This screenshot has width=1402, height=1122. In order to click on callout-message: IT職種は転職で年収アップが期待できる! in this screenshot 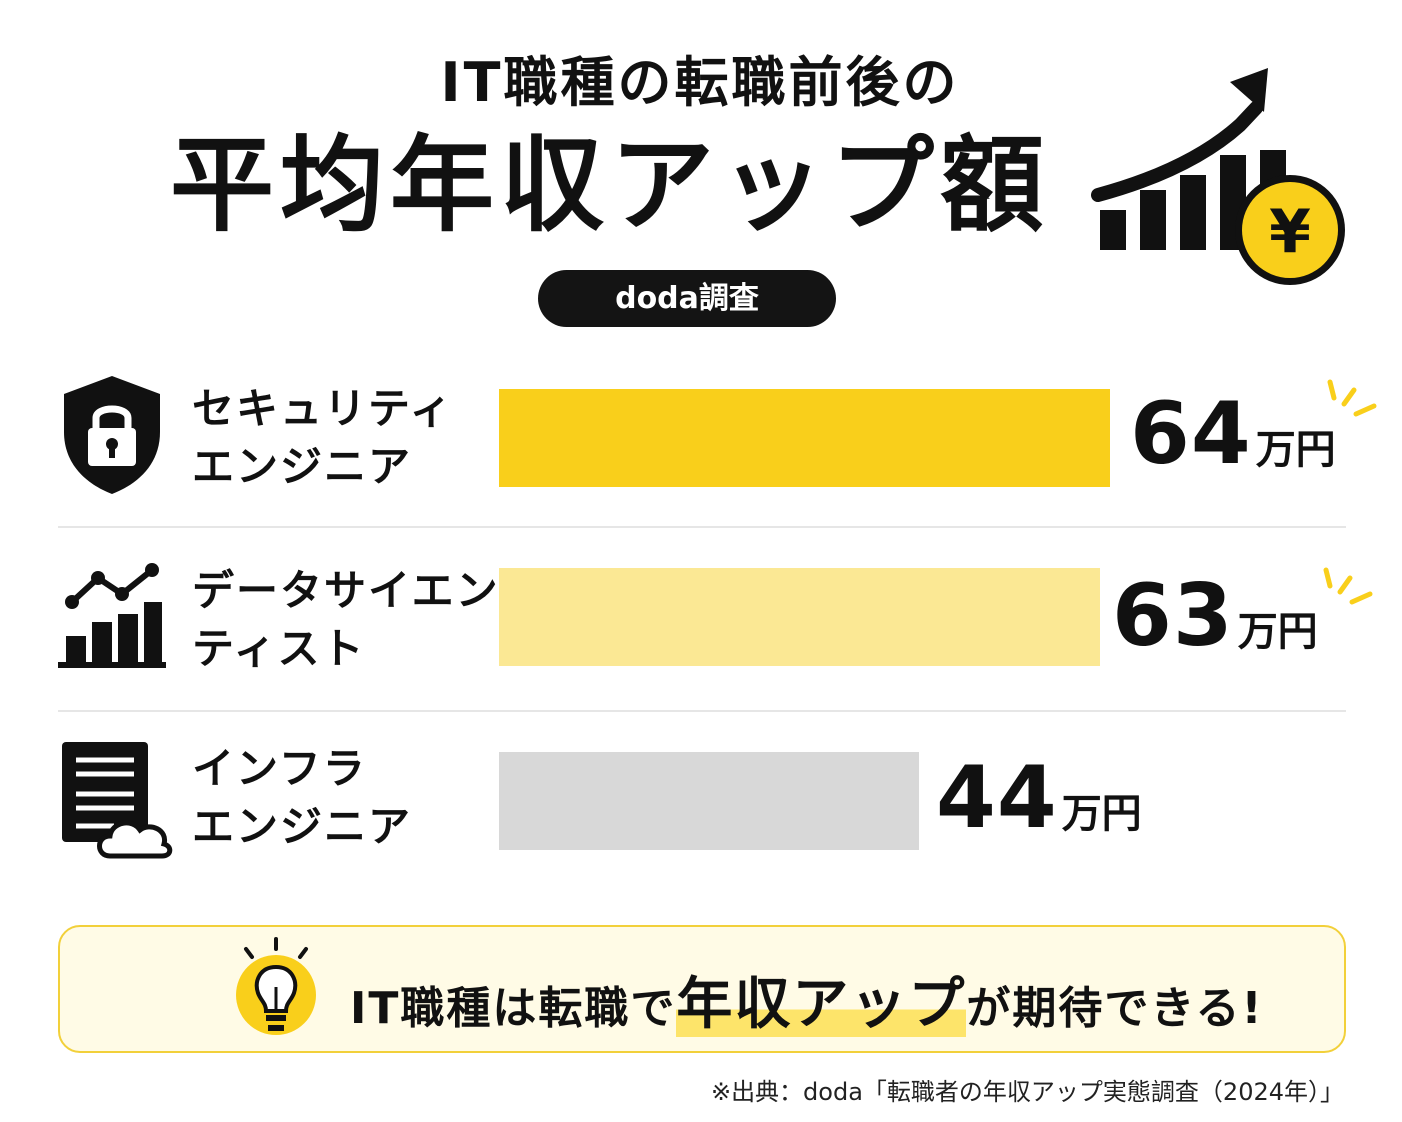, I will do `click(807, 1004)`.